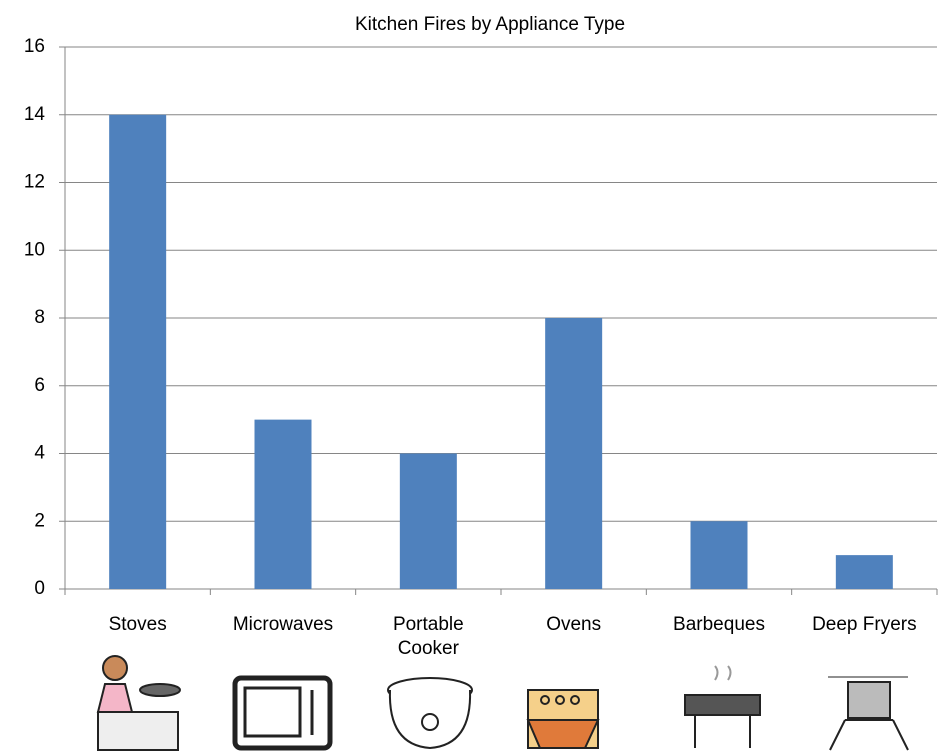 The image size is (940, 753). Describe the element at coordinates (719, 624) in the screenshot. I see `x-tick-label: Barbeques` at that location.